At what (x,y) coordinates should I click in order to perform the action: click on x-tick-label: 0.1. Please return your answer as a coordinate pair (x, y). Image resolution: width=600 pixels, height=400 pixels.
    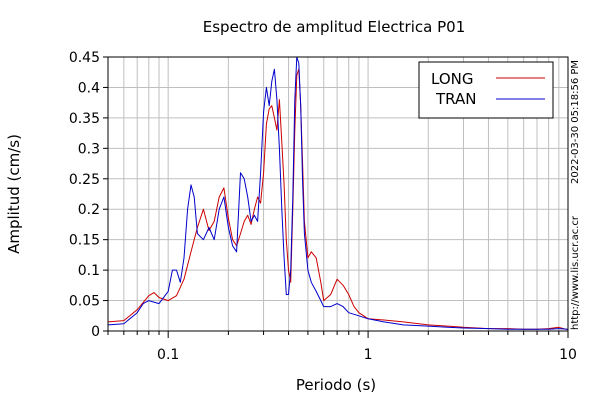
    Looking at the image, I should click on (168, 355).